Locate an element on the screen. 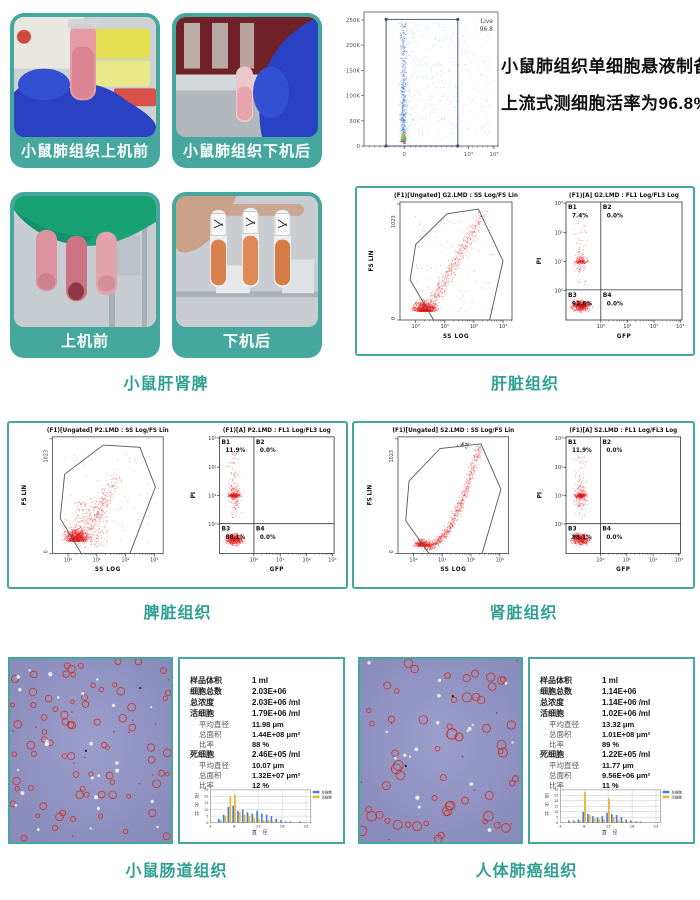  caption-lung-cancer: 人体肺癌组织 is located at coordinates (526, 871).